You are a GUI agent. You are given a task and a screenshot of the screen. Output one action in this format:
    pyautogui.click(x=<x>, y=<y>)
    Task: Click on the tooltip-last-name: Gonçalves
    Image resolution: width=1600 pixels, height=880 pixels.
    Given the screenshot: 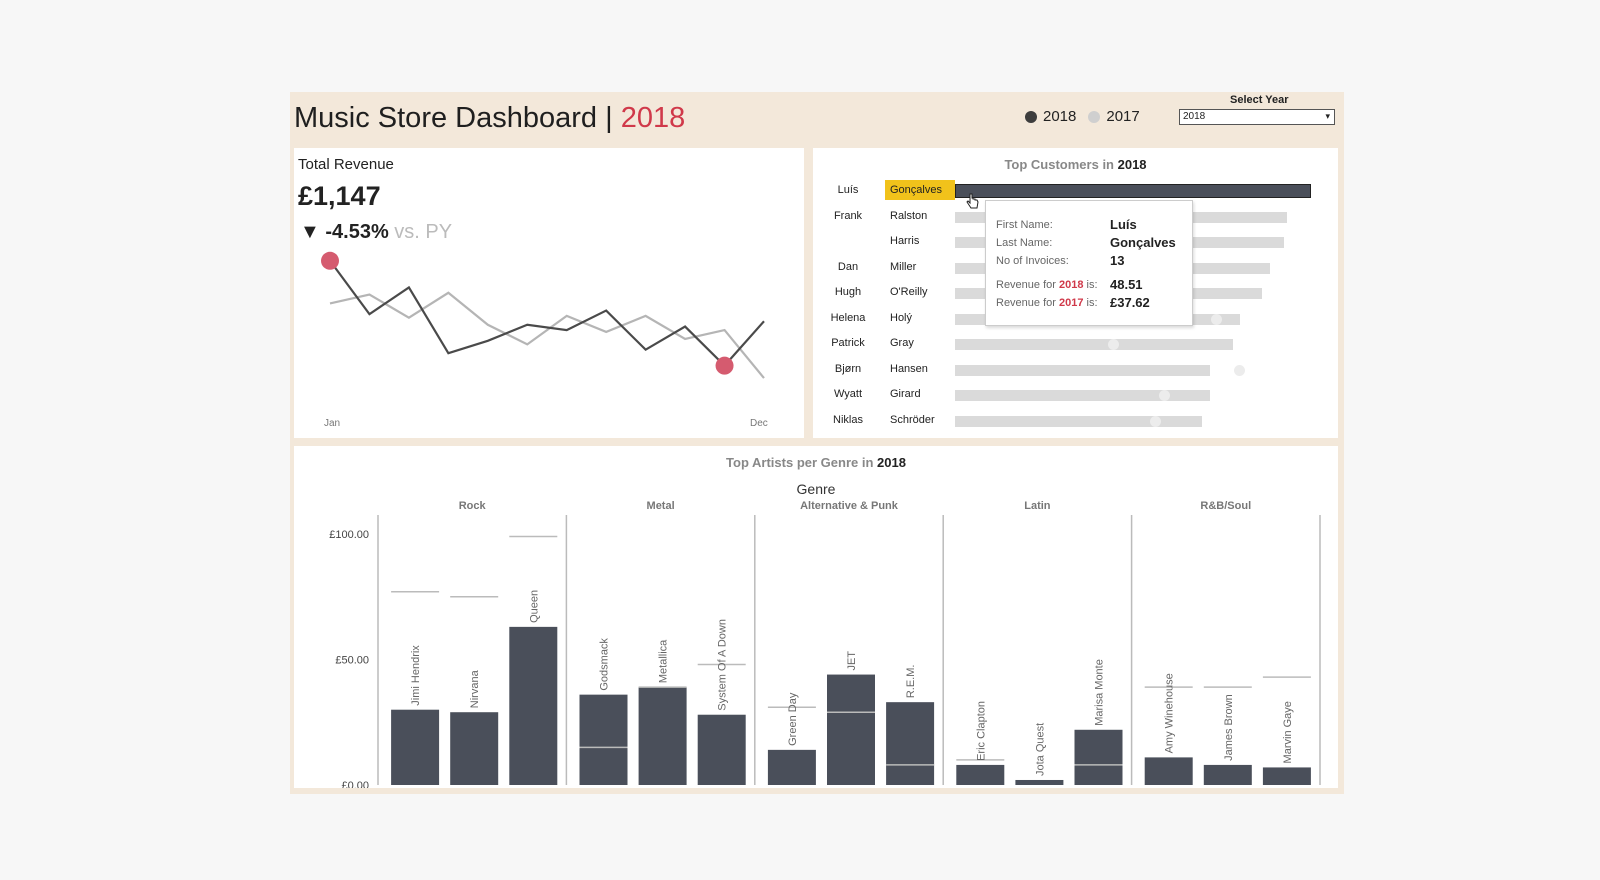 What is the action you would take?
    pyautogui.click(x=1143, y=242)
    